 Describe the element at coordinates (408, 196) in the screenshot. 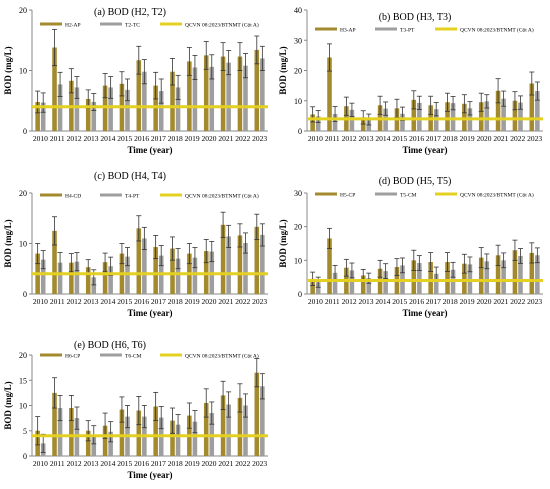

I see `legend-label: T5-CM` at that location.